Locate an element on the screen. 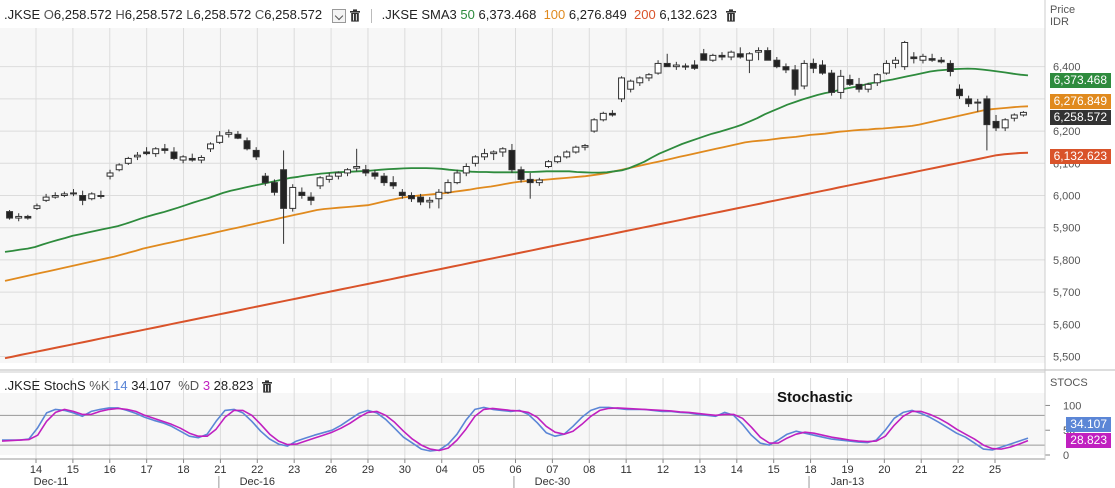  x-tick-label: 07 is located at coordinates (552, 470).